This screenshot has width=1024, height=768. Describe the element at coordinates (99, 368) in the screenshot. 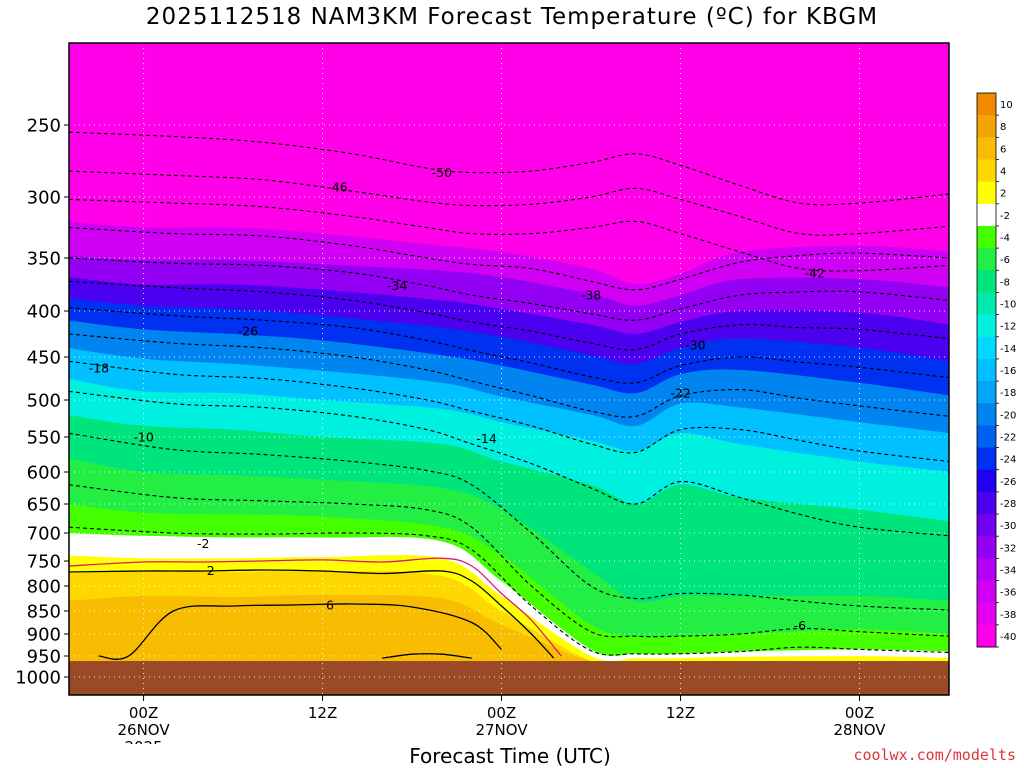

I see `contour-label: -18` at that location.